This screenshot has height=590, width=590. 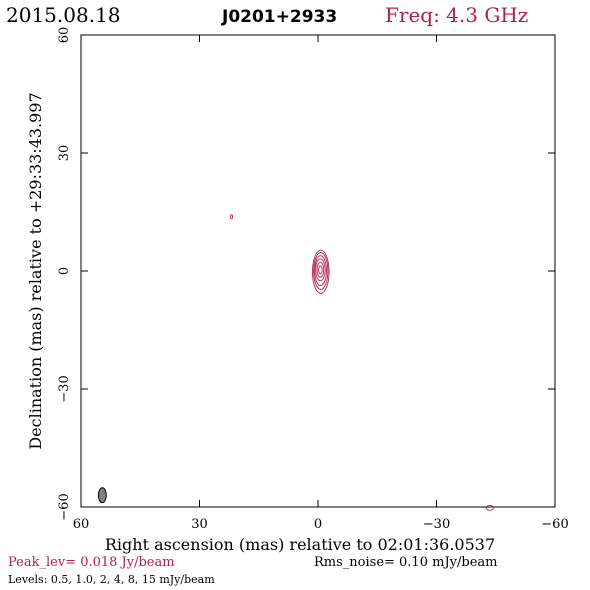 I want to click on beam-ellipse, so click(x=102, y=495).